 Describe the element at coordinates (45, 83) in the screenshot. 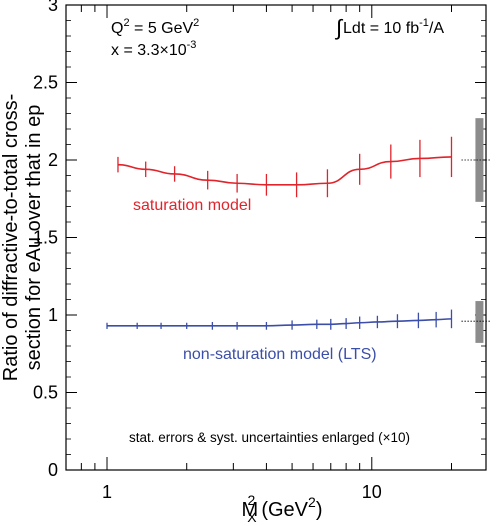

I see `y-tick-label: 2.5` at that location.